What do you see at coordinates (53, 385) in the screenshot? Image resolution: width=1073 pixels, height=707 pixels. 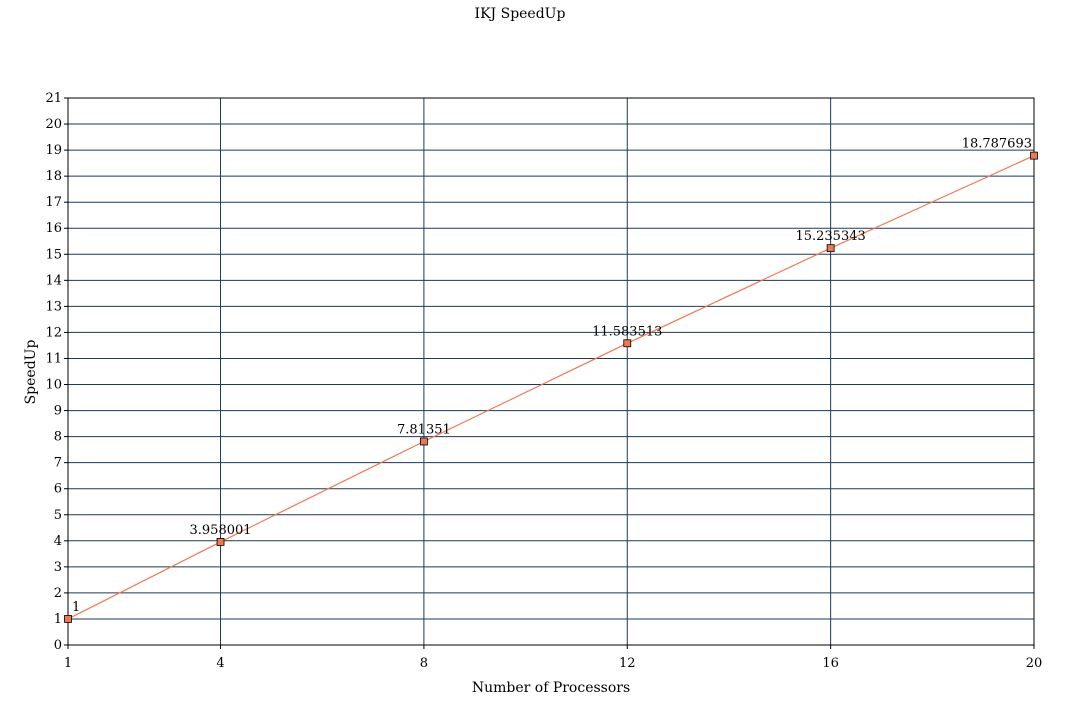 I see `y-tick-label: 10` at bounding box center [53, 385].